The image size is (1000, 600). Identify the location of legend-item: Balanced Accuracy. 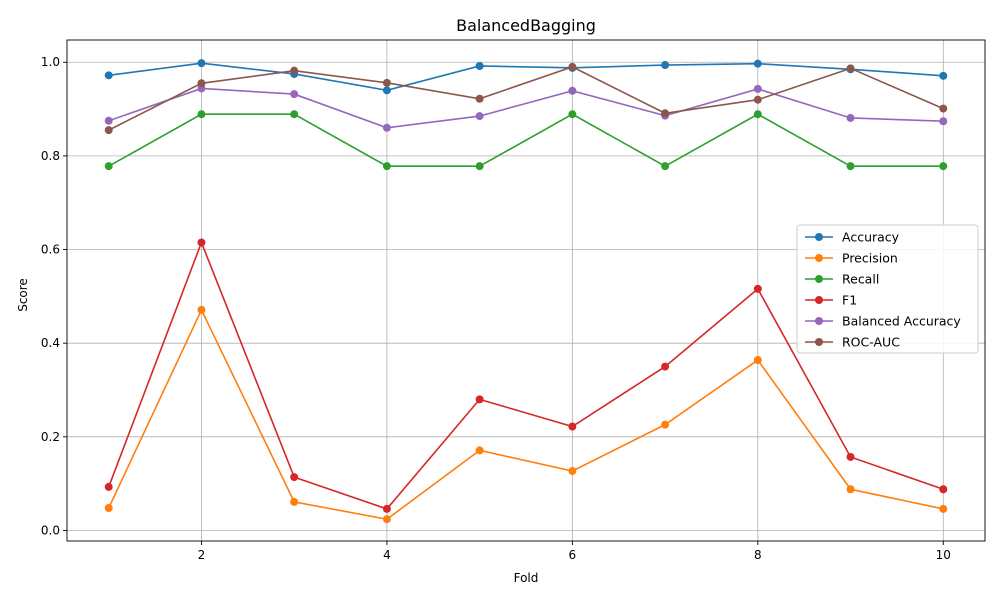
(883, 321).